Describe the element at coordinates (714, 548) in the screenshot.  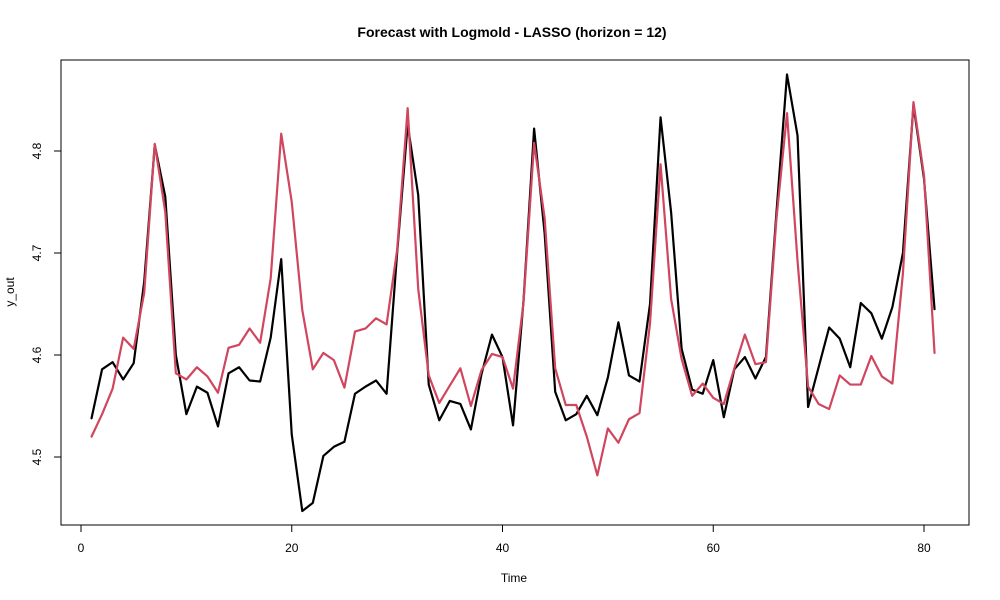
I see `x-tick-label: 60` at that location.